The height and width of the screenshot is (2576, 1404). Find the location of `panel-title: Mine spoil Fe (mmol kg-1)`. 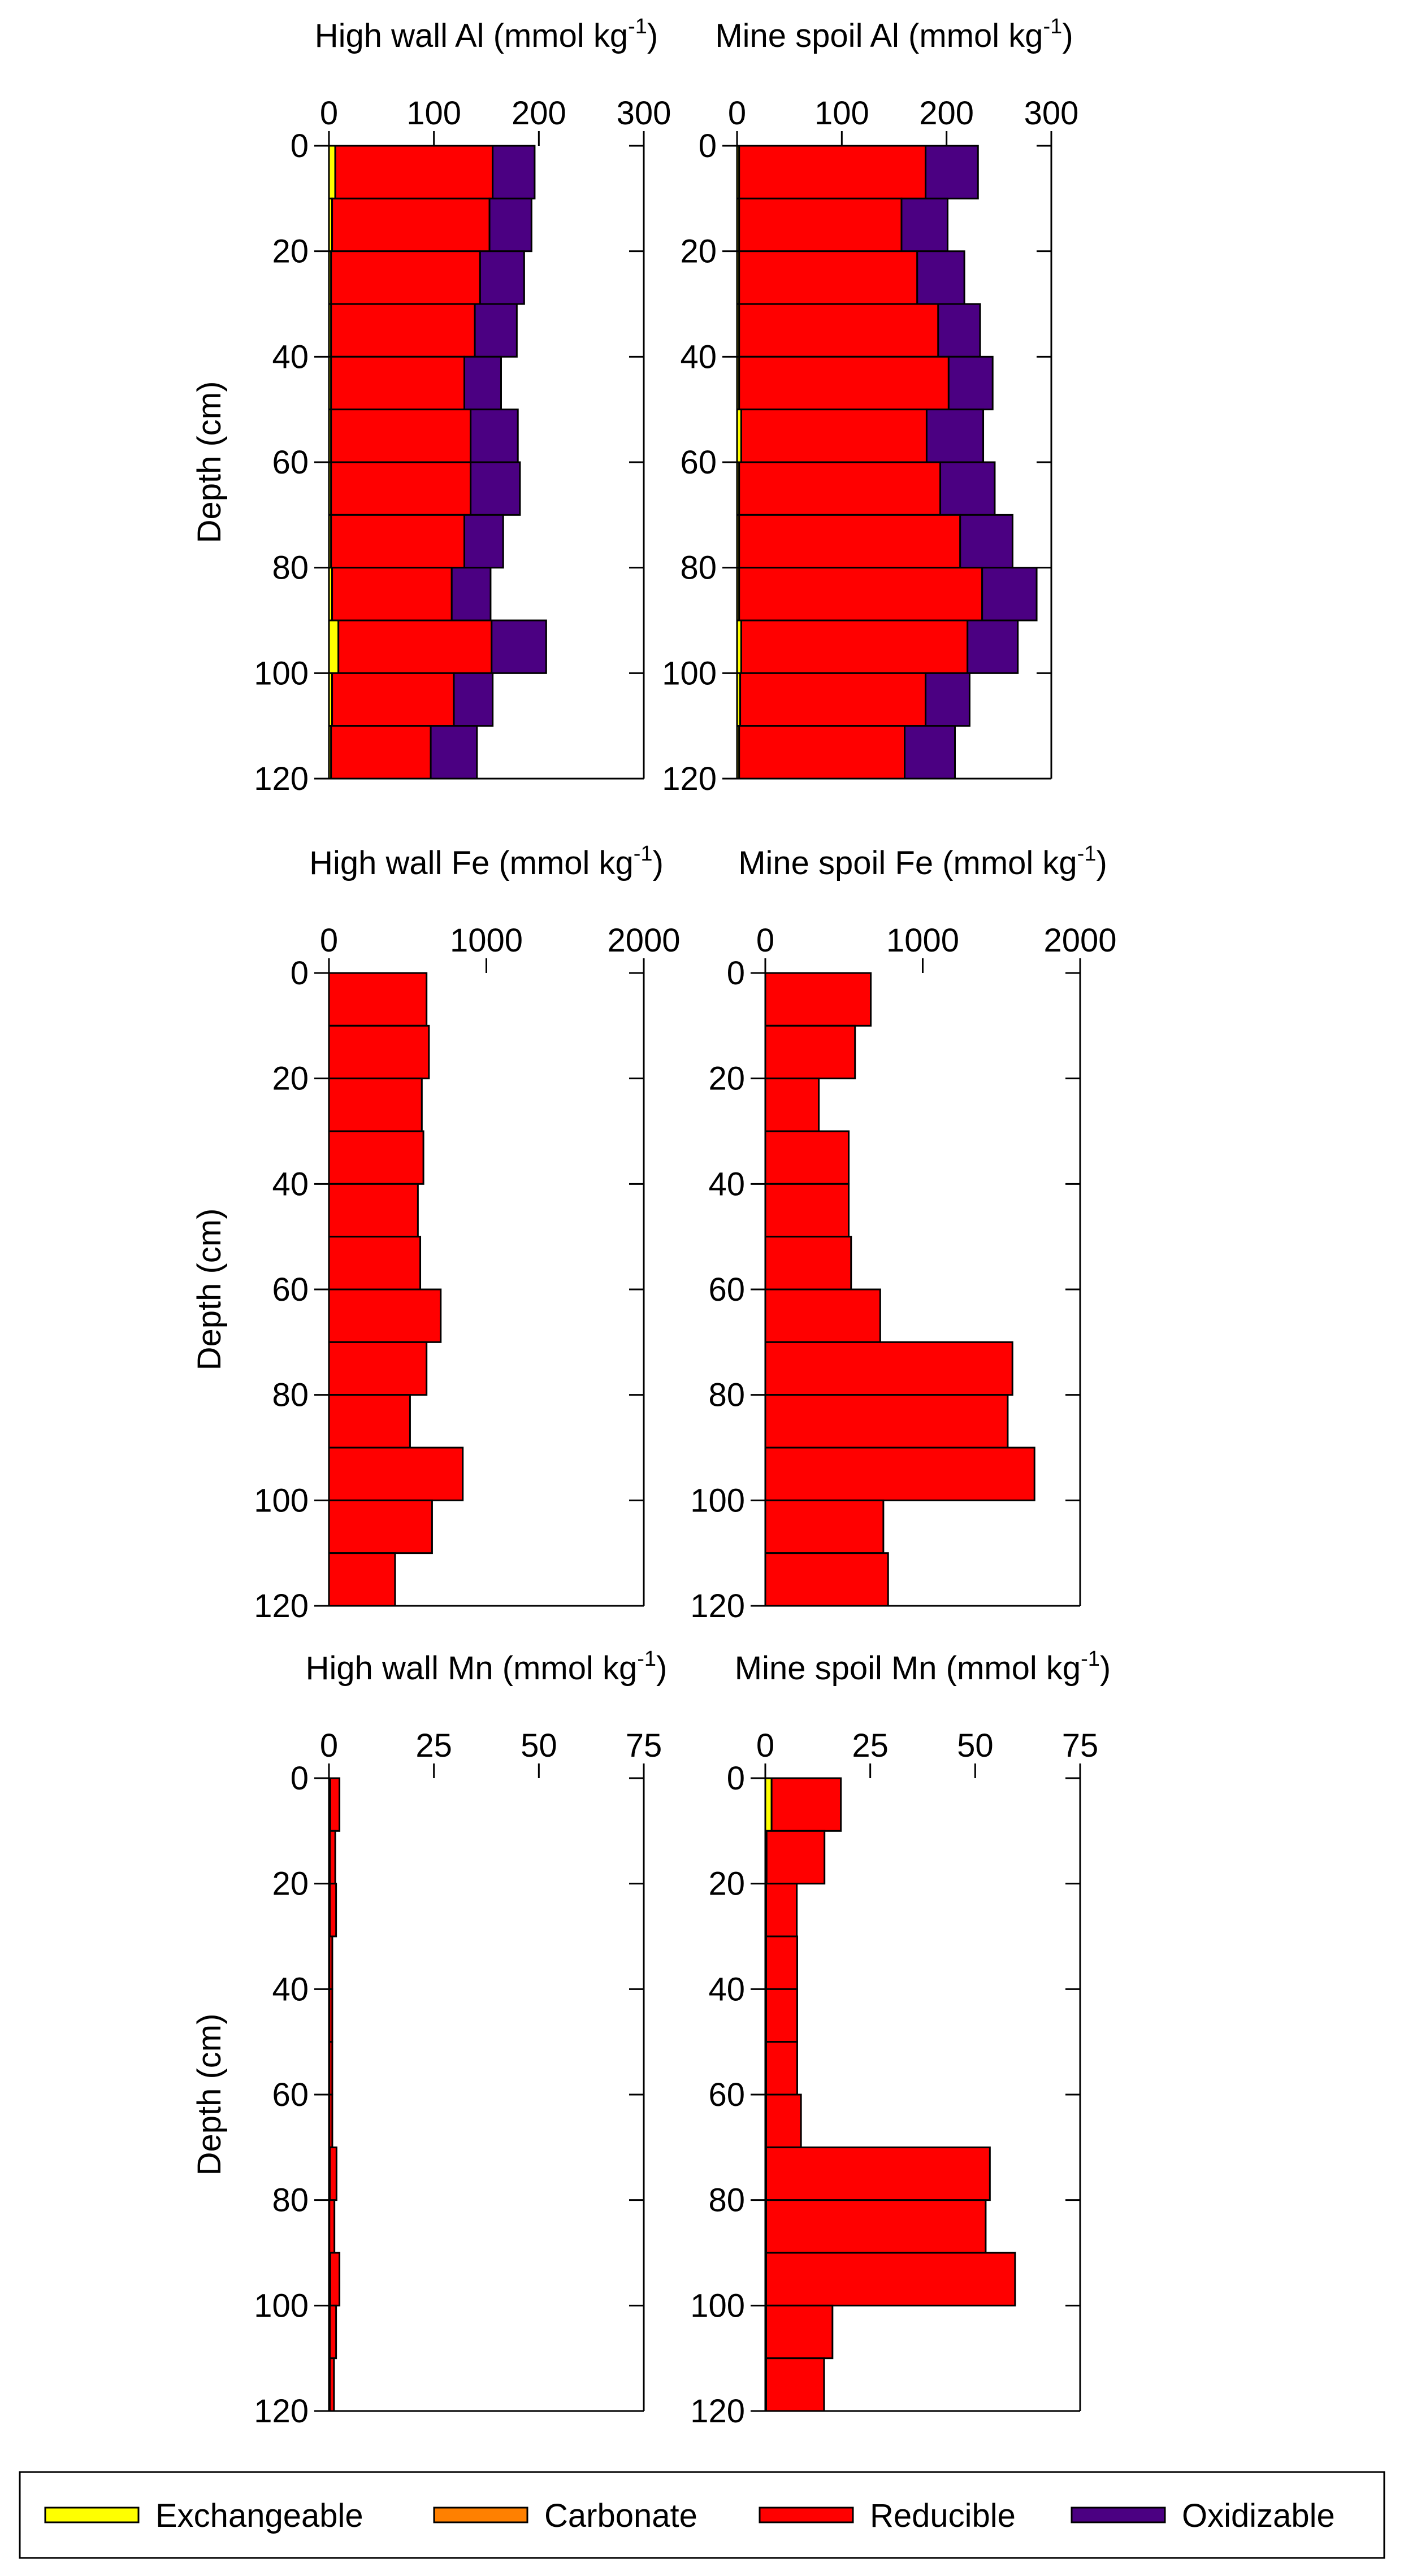

panel-title: Mine spoil Fe (mmol kg-1) is located at coordinates (922, 861).